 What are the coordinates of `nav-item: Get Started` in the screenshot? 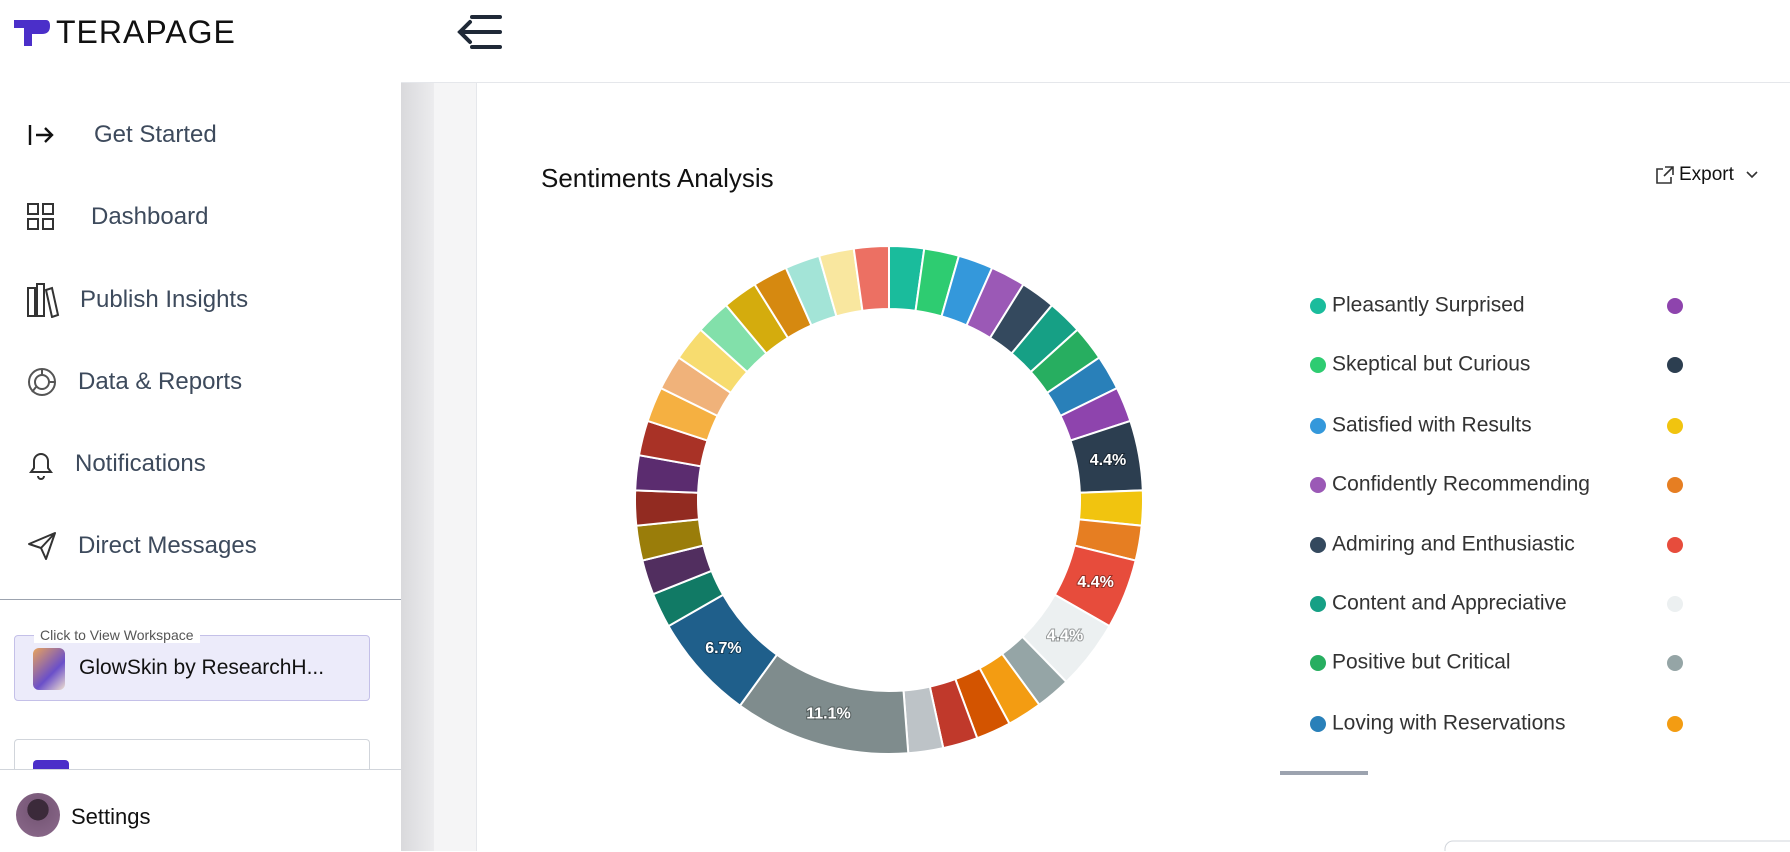 It's located at (200, 135).